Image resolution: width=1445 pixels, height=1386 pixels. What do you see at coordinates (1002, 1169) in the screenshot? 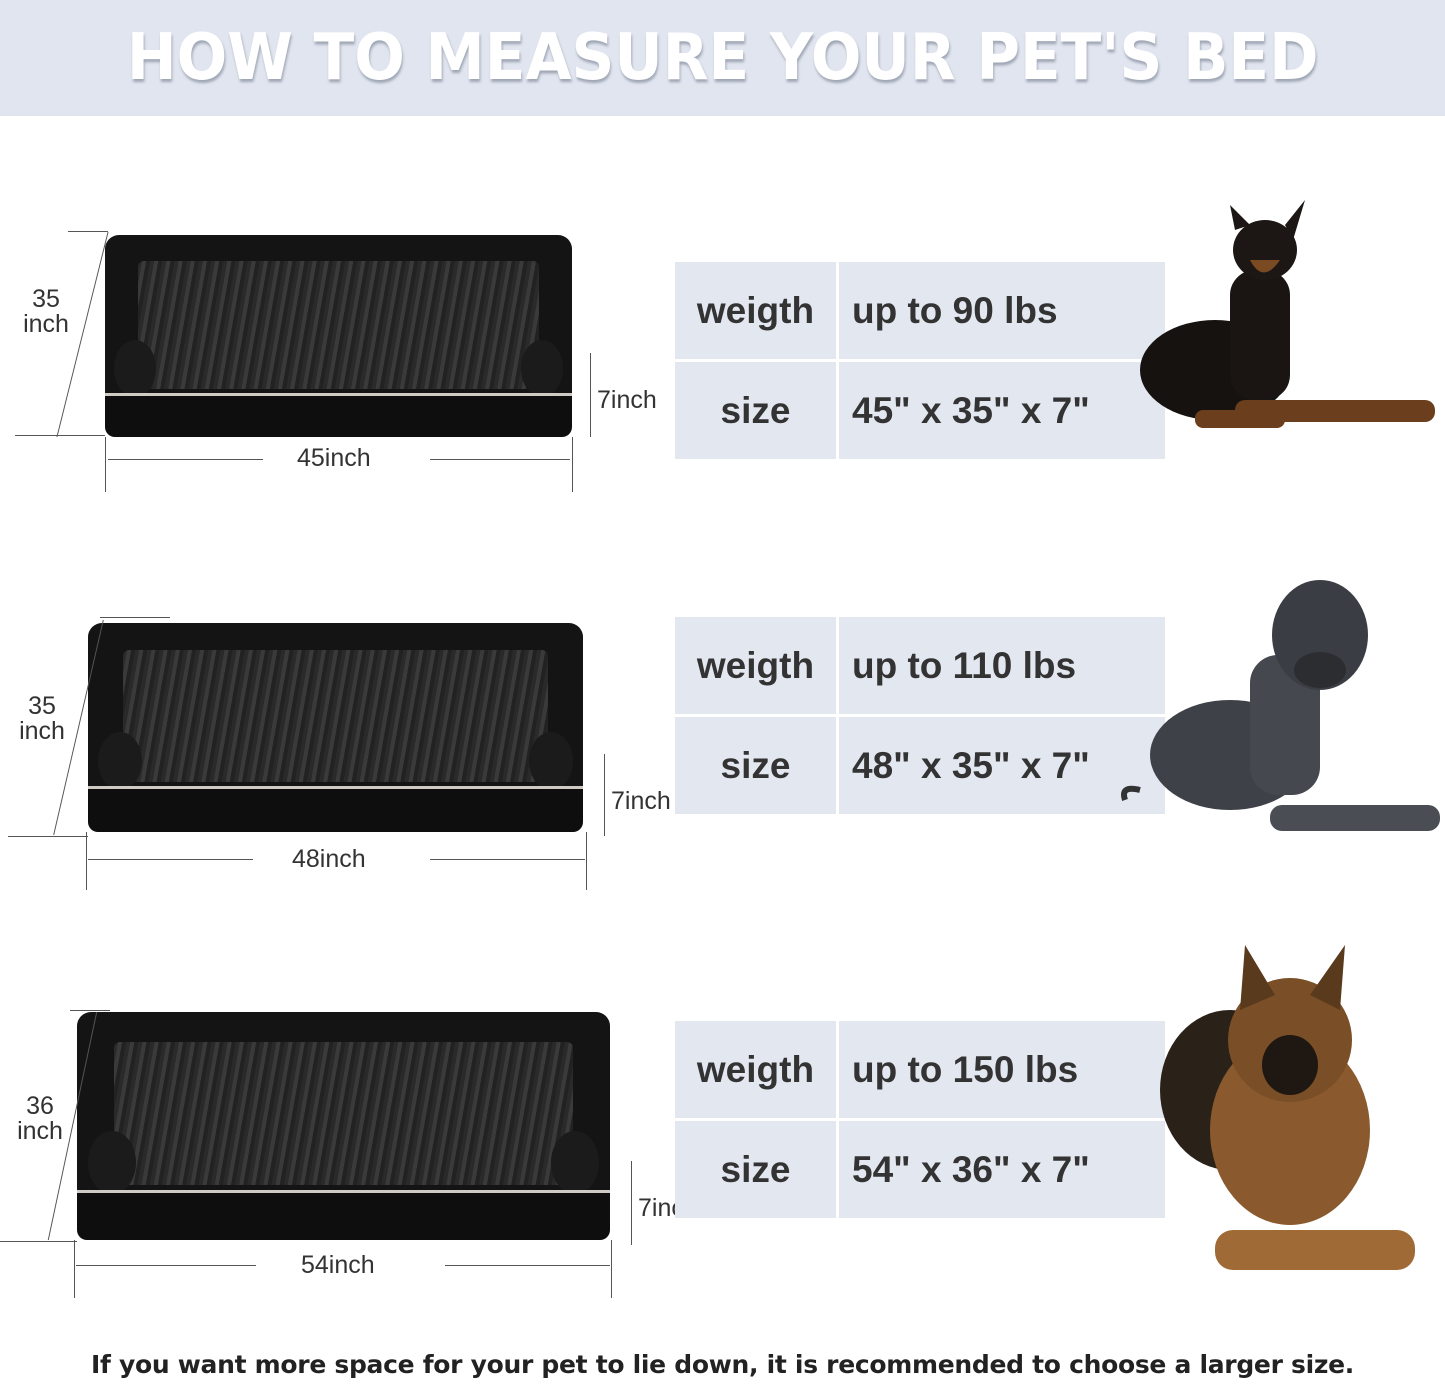
I see `size-value: 54" x 36" x 7"` at bounding box center [1002, 1169].